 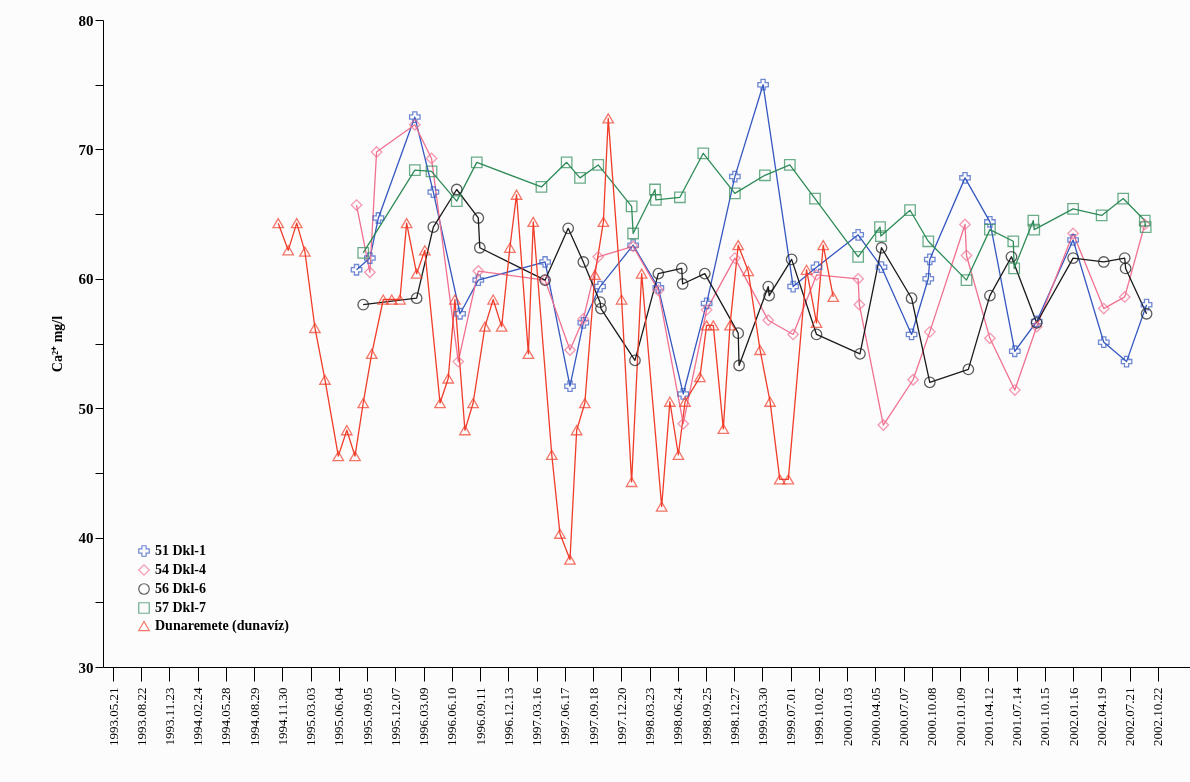 What do you see at coordinates (1130, 716) in the screenshot?
I see `x-tick-label: 2002.07.21` at bounding box center [1130, 716].